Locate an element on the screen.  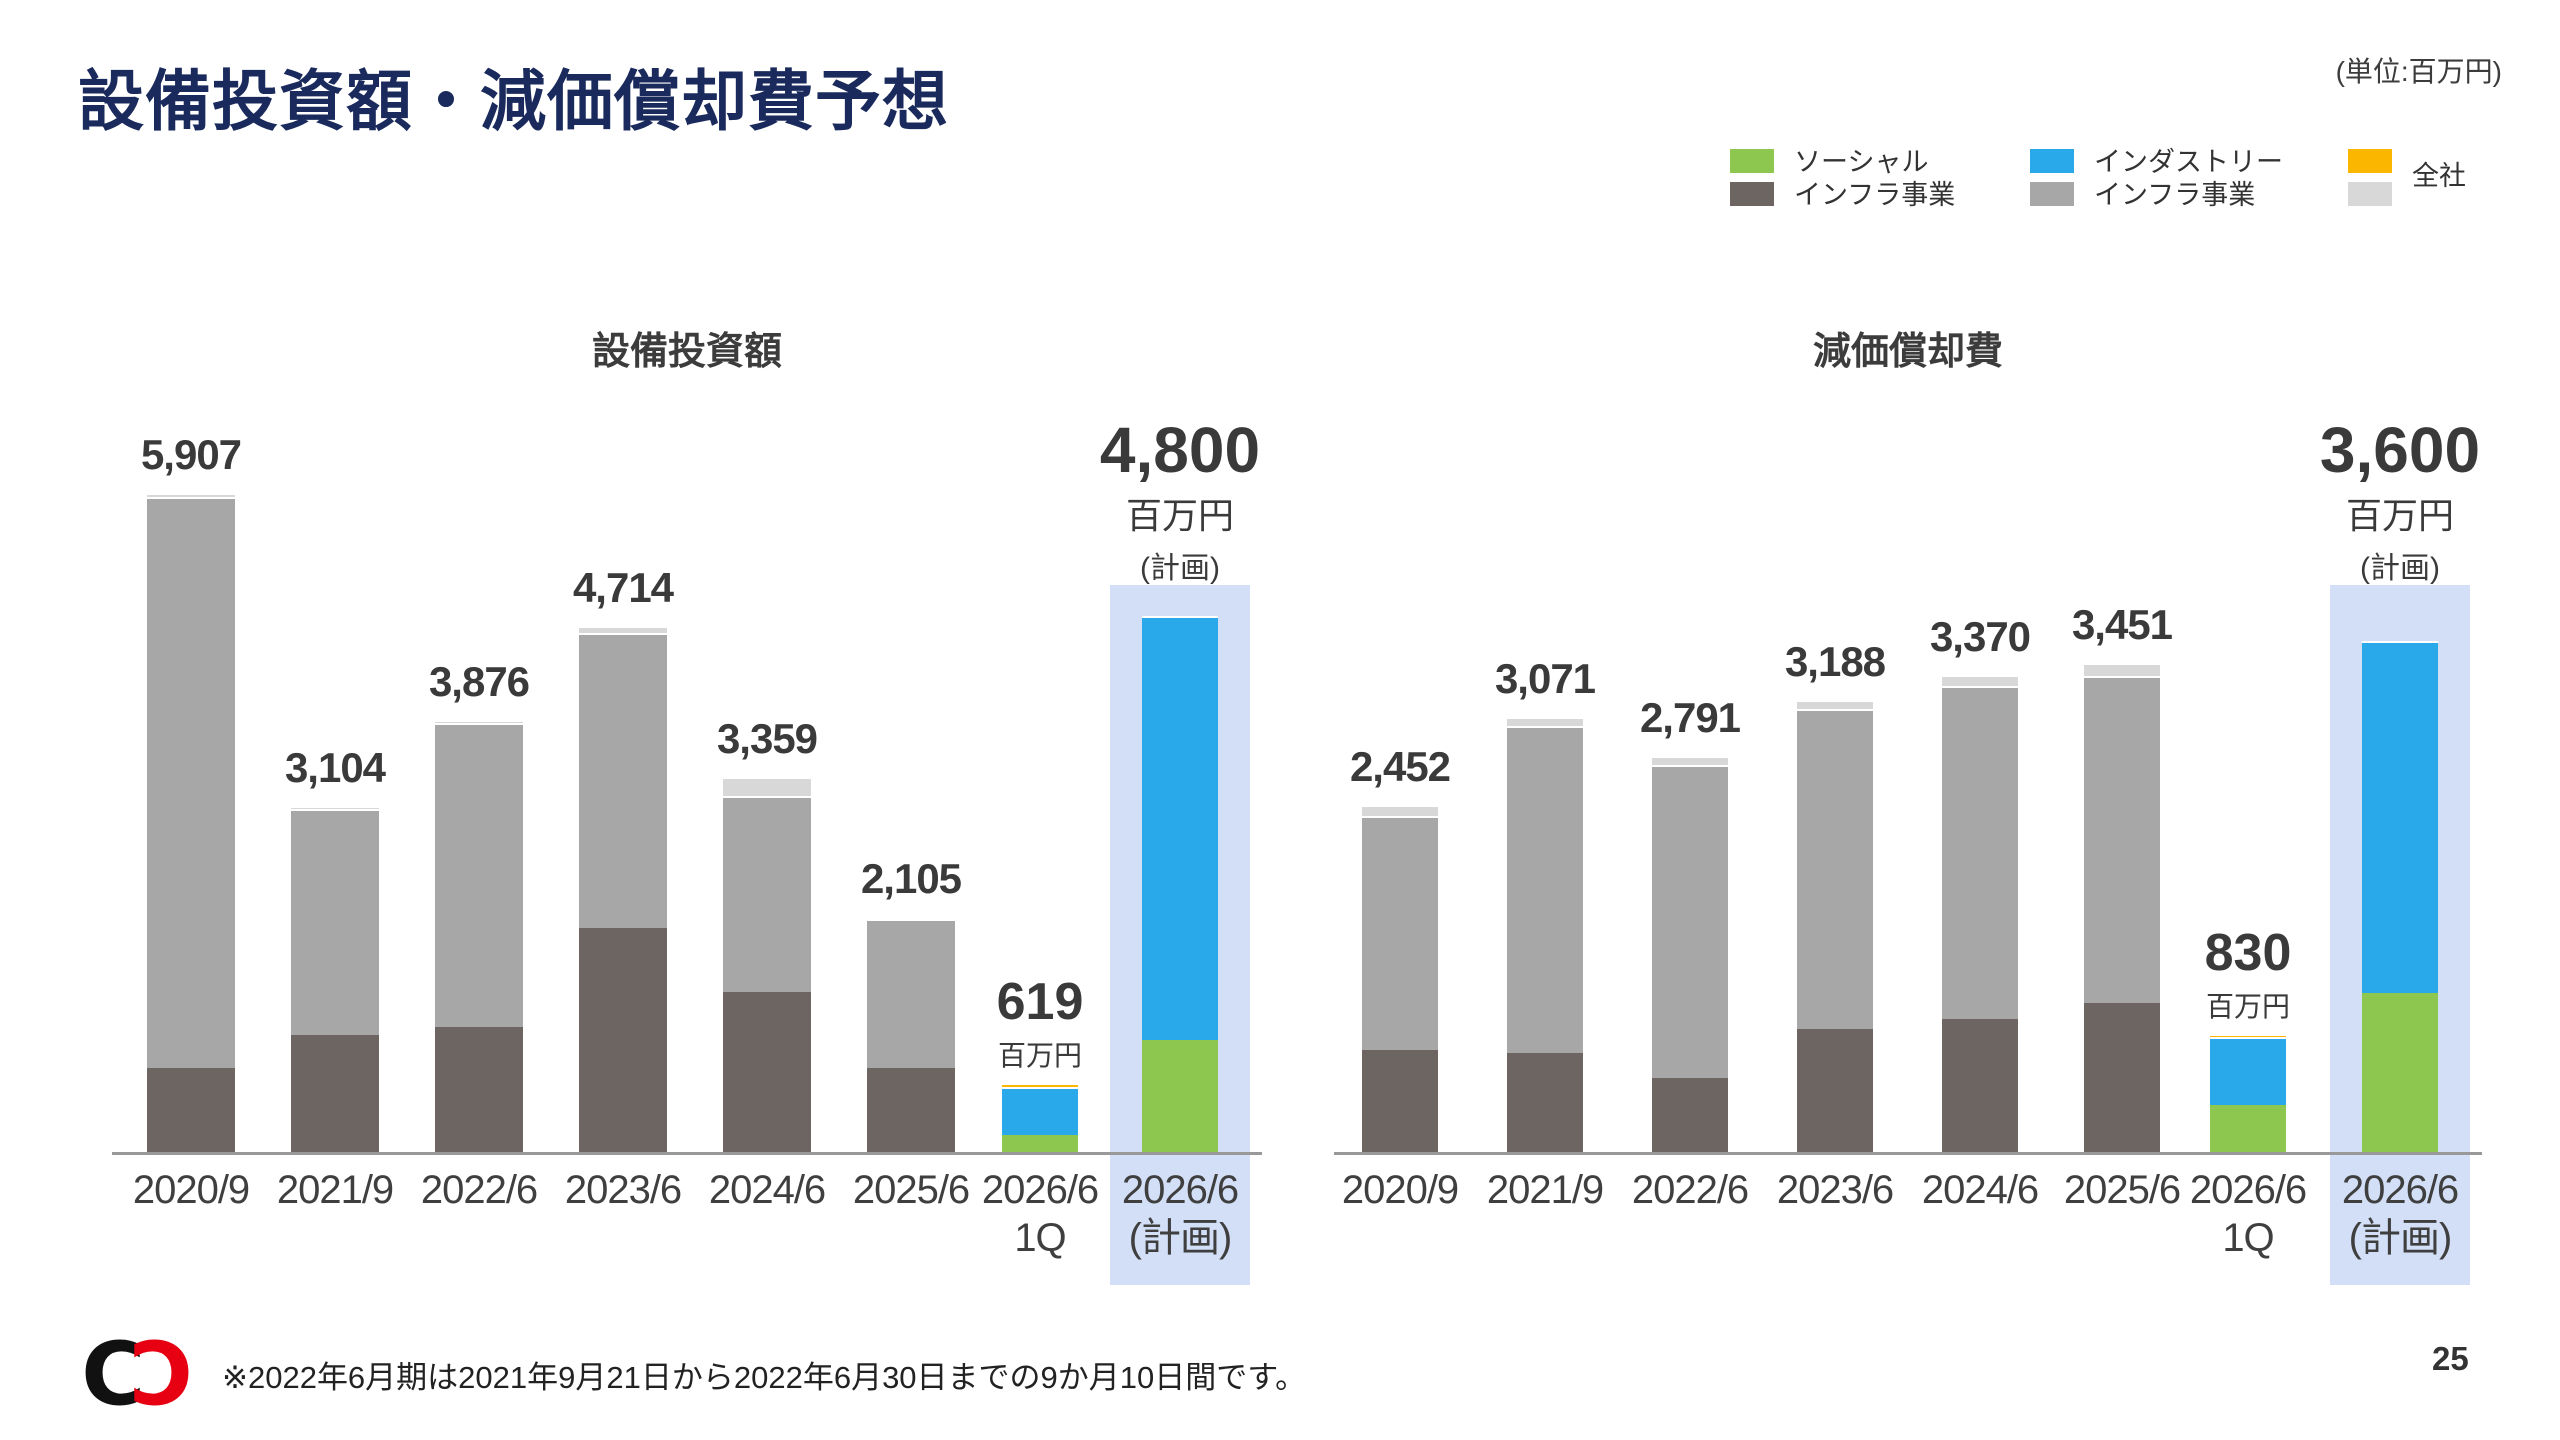
plan-value: 3,600 is located at coordinates (2400, 450).